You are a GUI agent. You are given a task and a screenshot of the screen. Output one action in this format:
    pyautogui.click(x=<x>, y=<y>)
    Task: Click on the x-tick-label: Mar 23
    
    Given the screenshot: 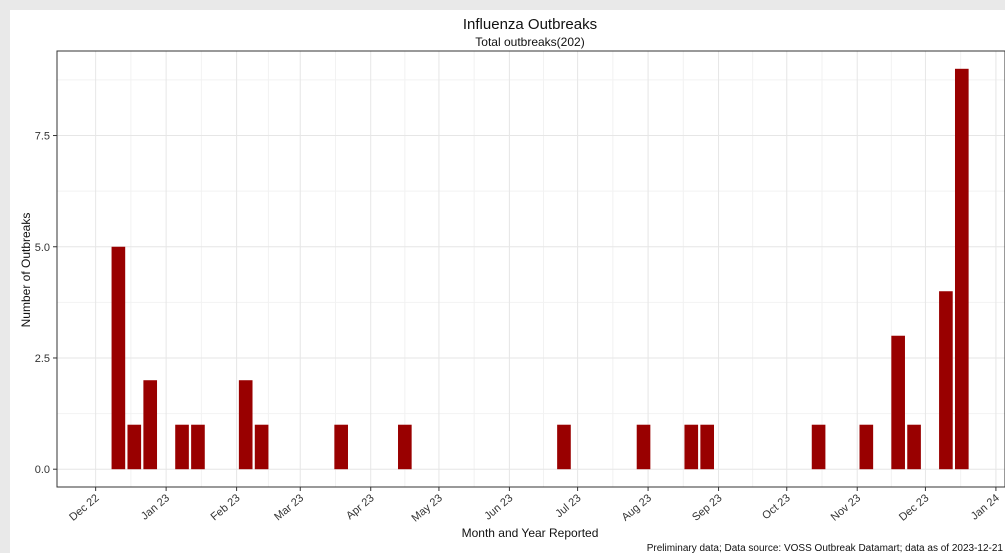 What is the action you would take?
    pyautogui.click(x=289, y=507)
    